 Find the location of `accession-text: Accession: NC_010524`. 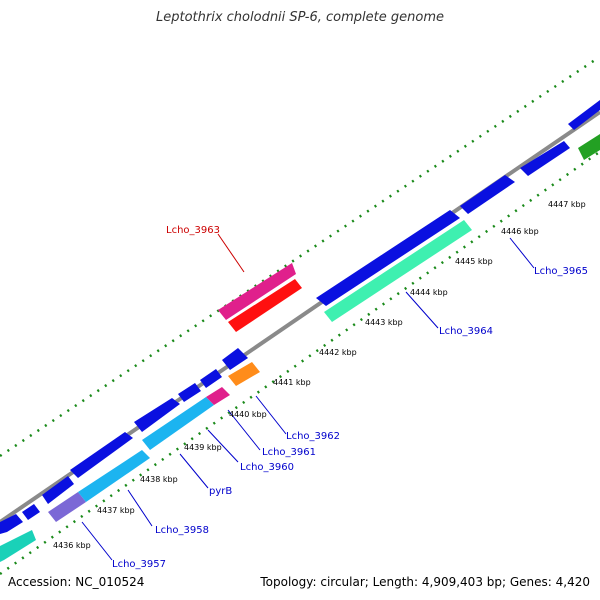

accession-text: Accession: NC_010524 is located at coordinates (76, 582).